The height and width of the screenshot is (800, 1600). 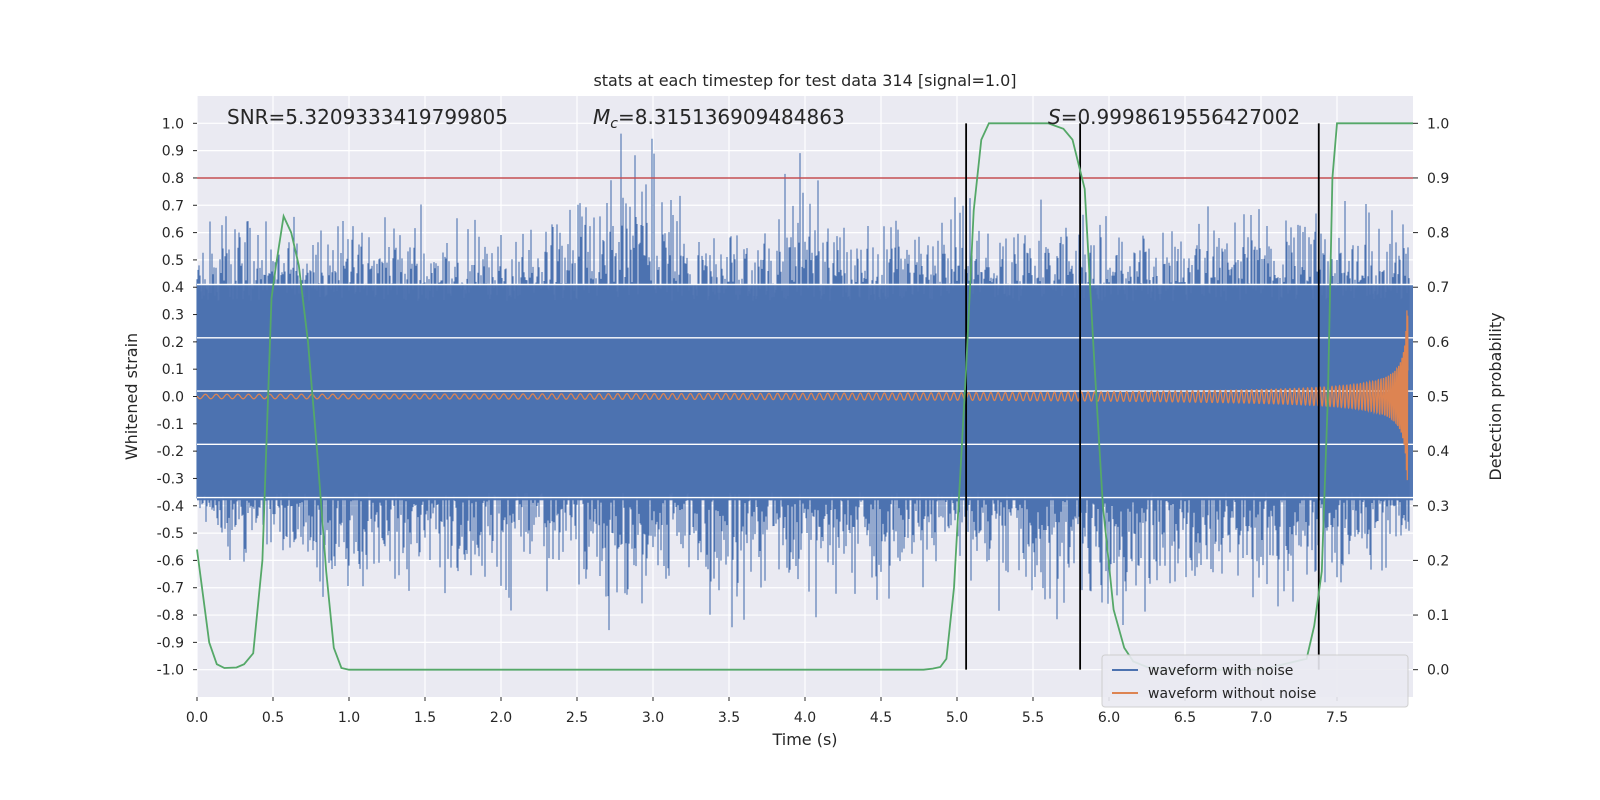 What do you see at coordinates (957, 718) in the screenshot?
I see `x-tick-label: 5.0` at bounding box center [957, 718].